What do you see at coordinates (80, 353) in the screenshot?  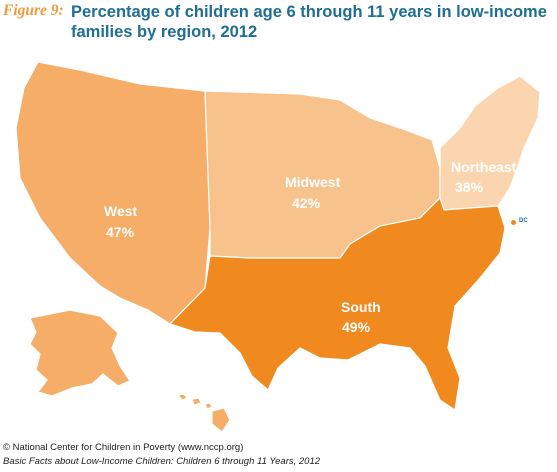 I see `region-west-alaska` at bounding box center [80, 353].